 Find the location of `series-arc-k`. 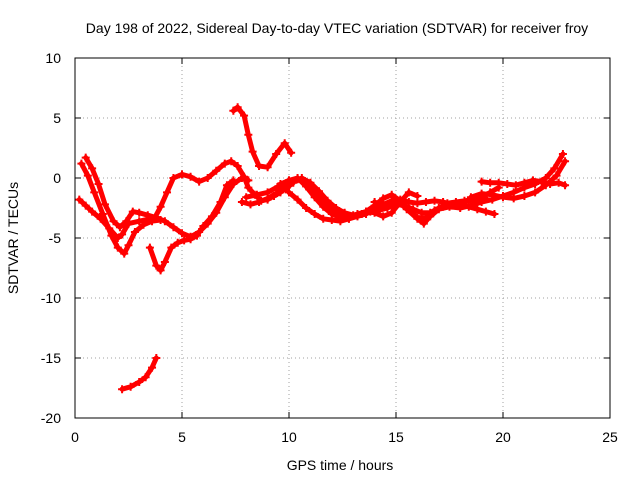

series-arc-k is located at coordinates (353, 207).